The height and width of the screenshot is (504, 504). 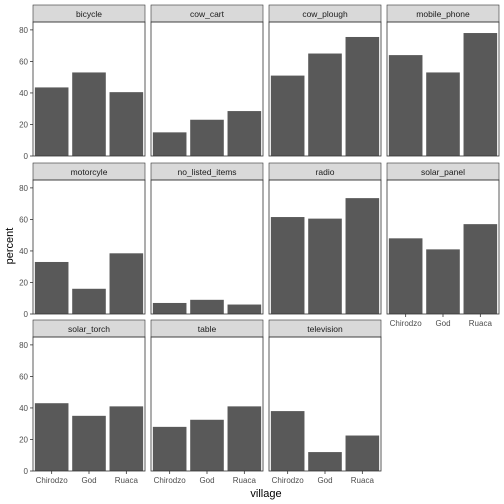 I want to click on facet-strip-label: television, so click(x=325, y=329).